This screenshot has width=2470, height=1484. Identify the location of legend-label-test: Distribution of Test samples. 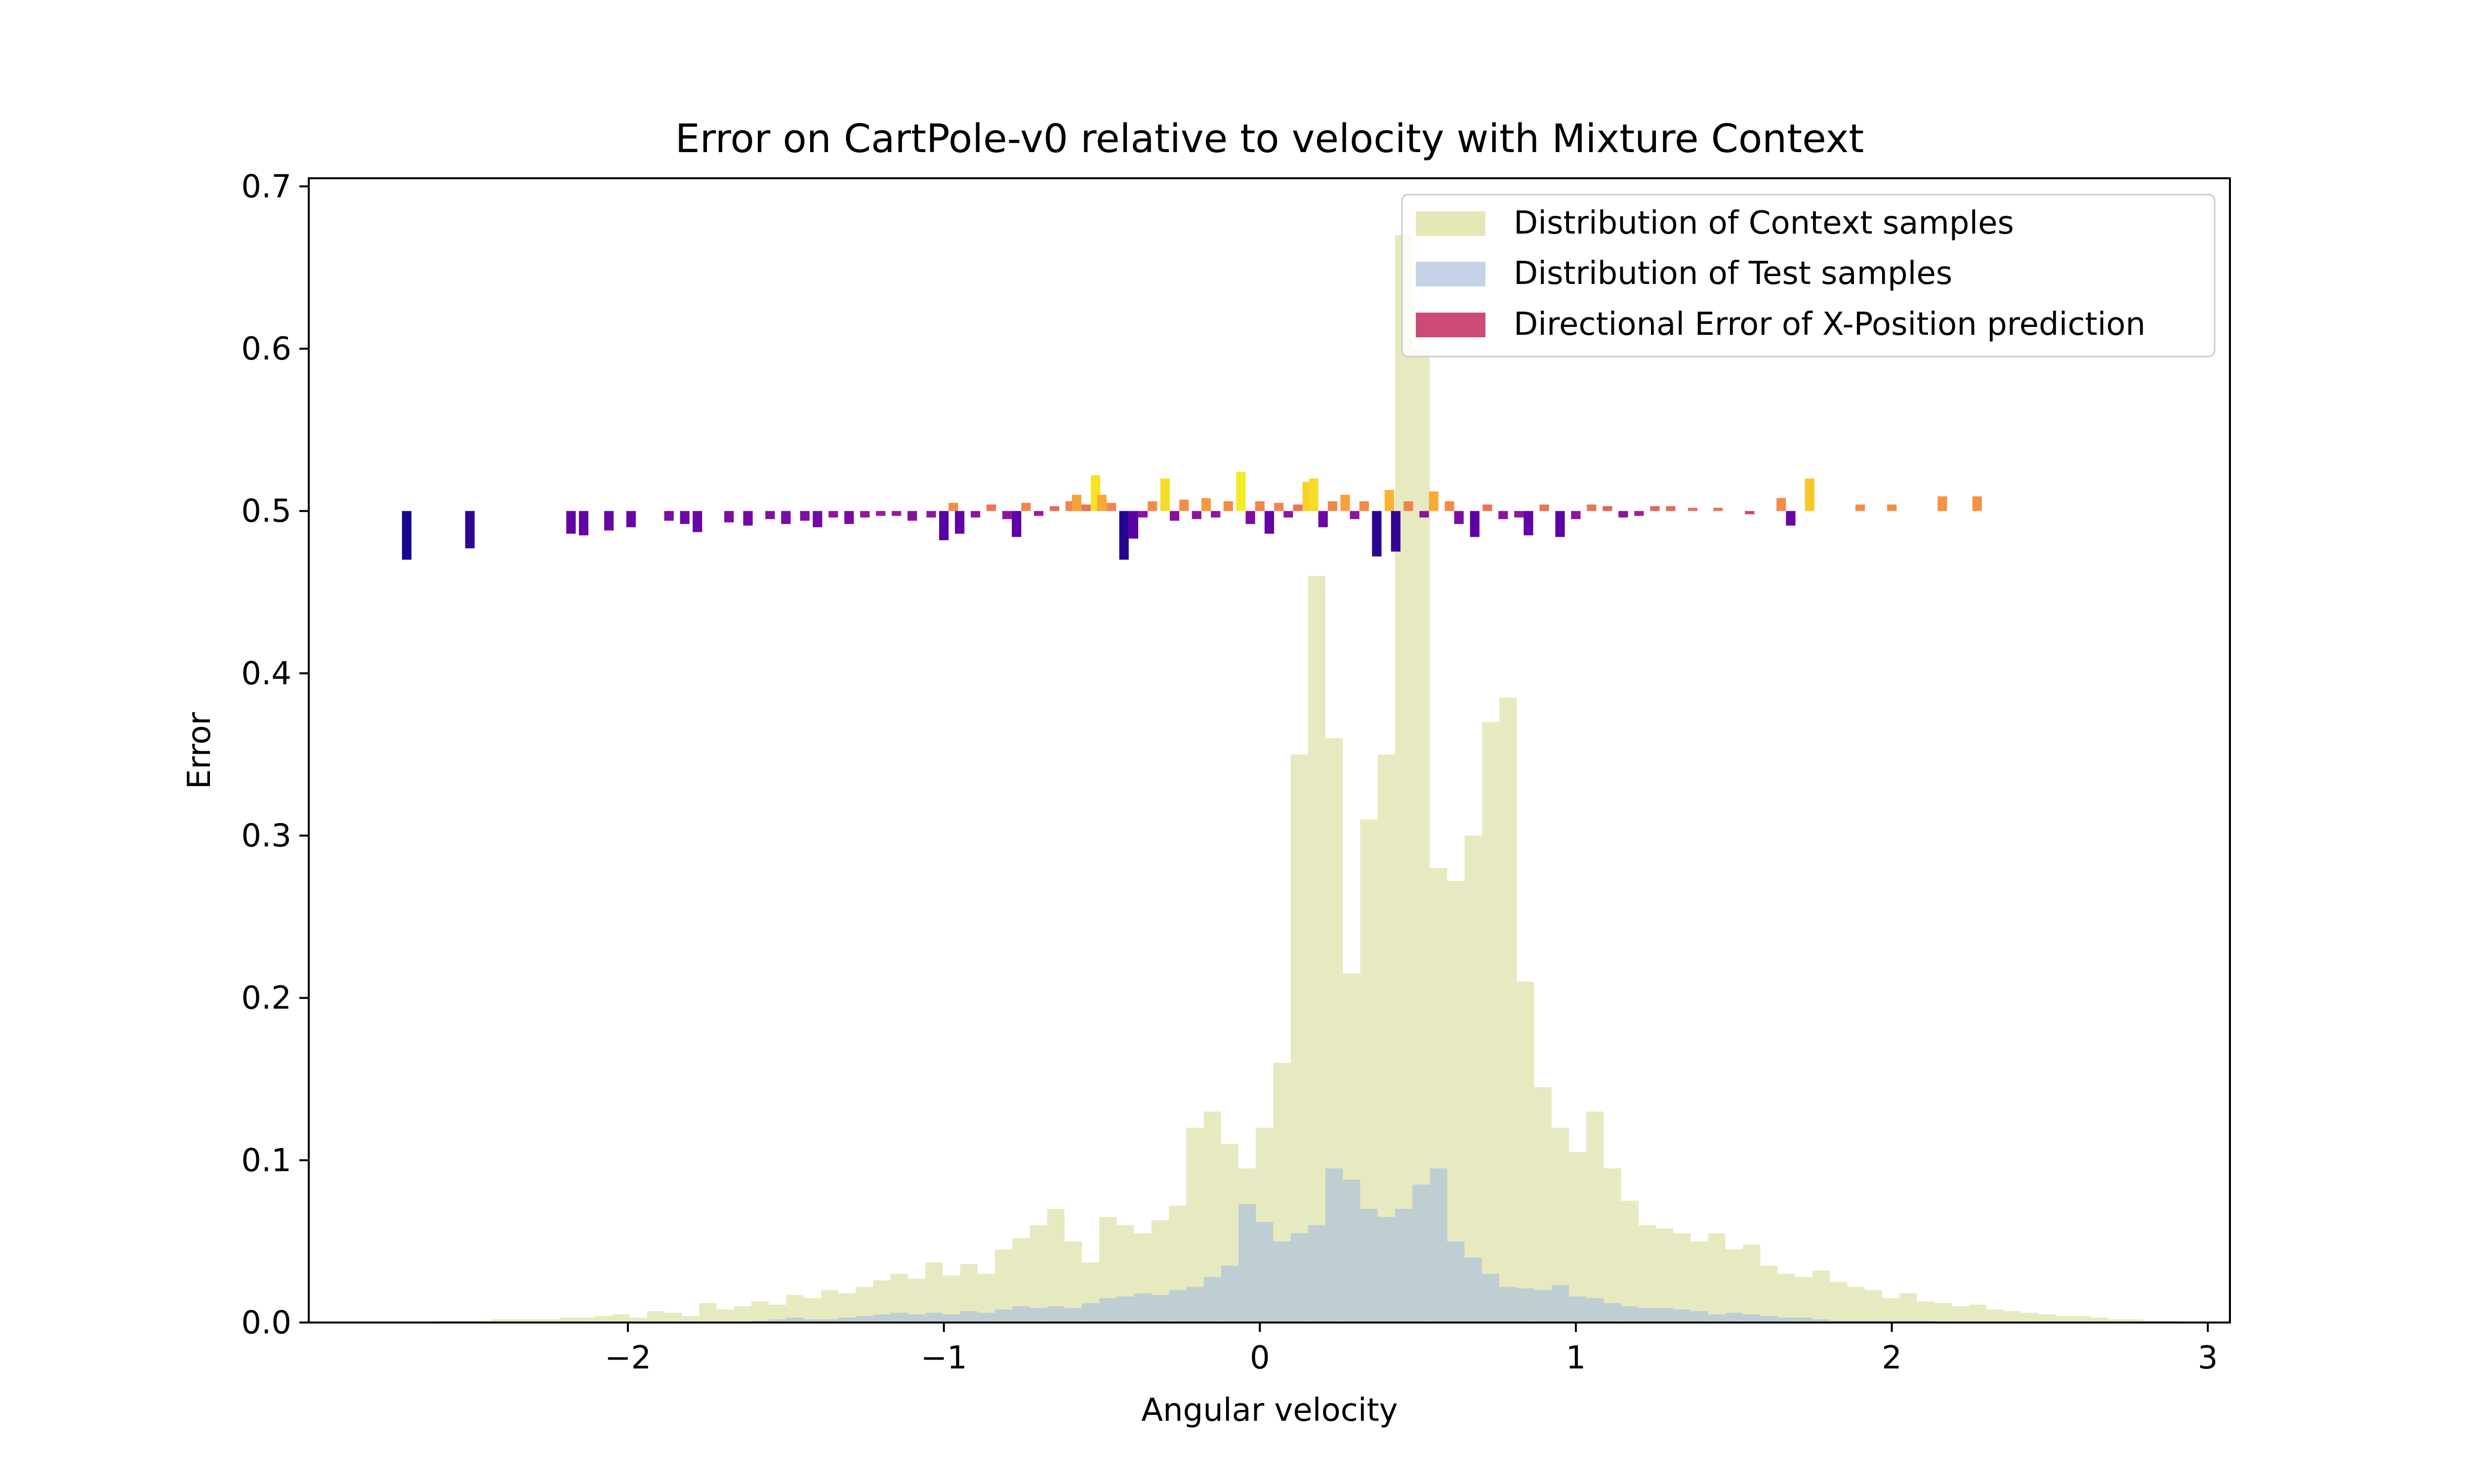
(1733, 274).